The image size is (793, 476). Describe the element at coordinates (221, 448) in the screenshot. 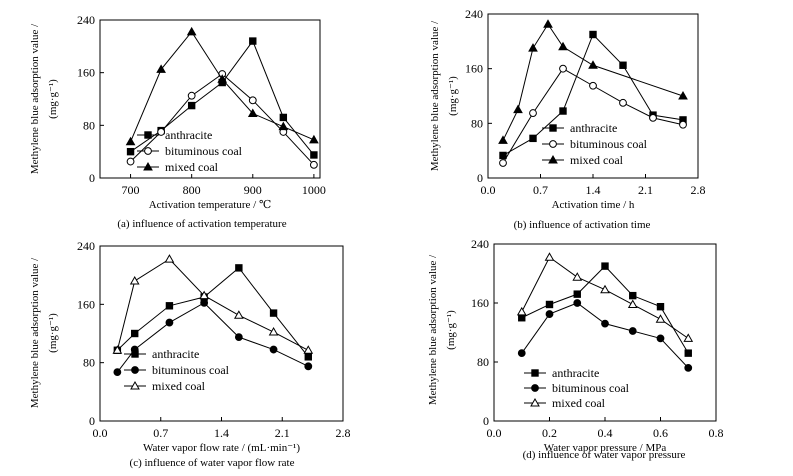

I see `x-axis-label: Water vapor flow rate / (mL·min⁻¹)` at that location.